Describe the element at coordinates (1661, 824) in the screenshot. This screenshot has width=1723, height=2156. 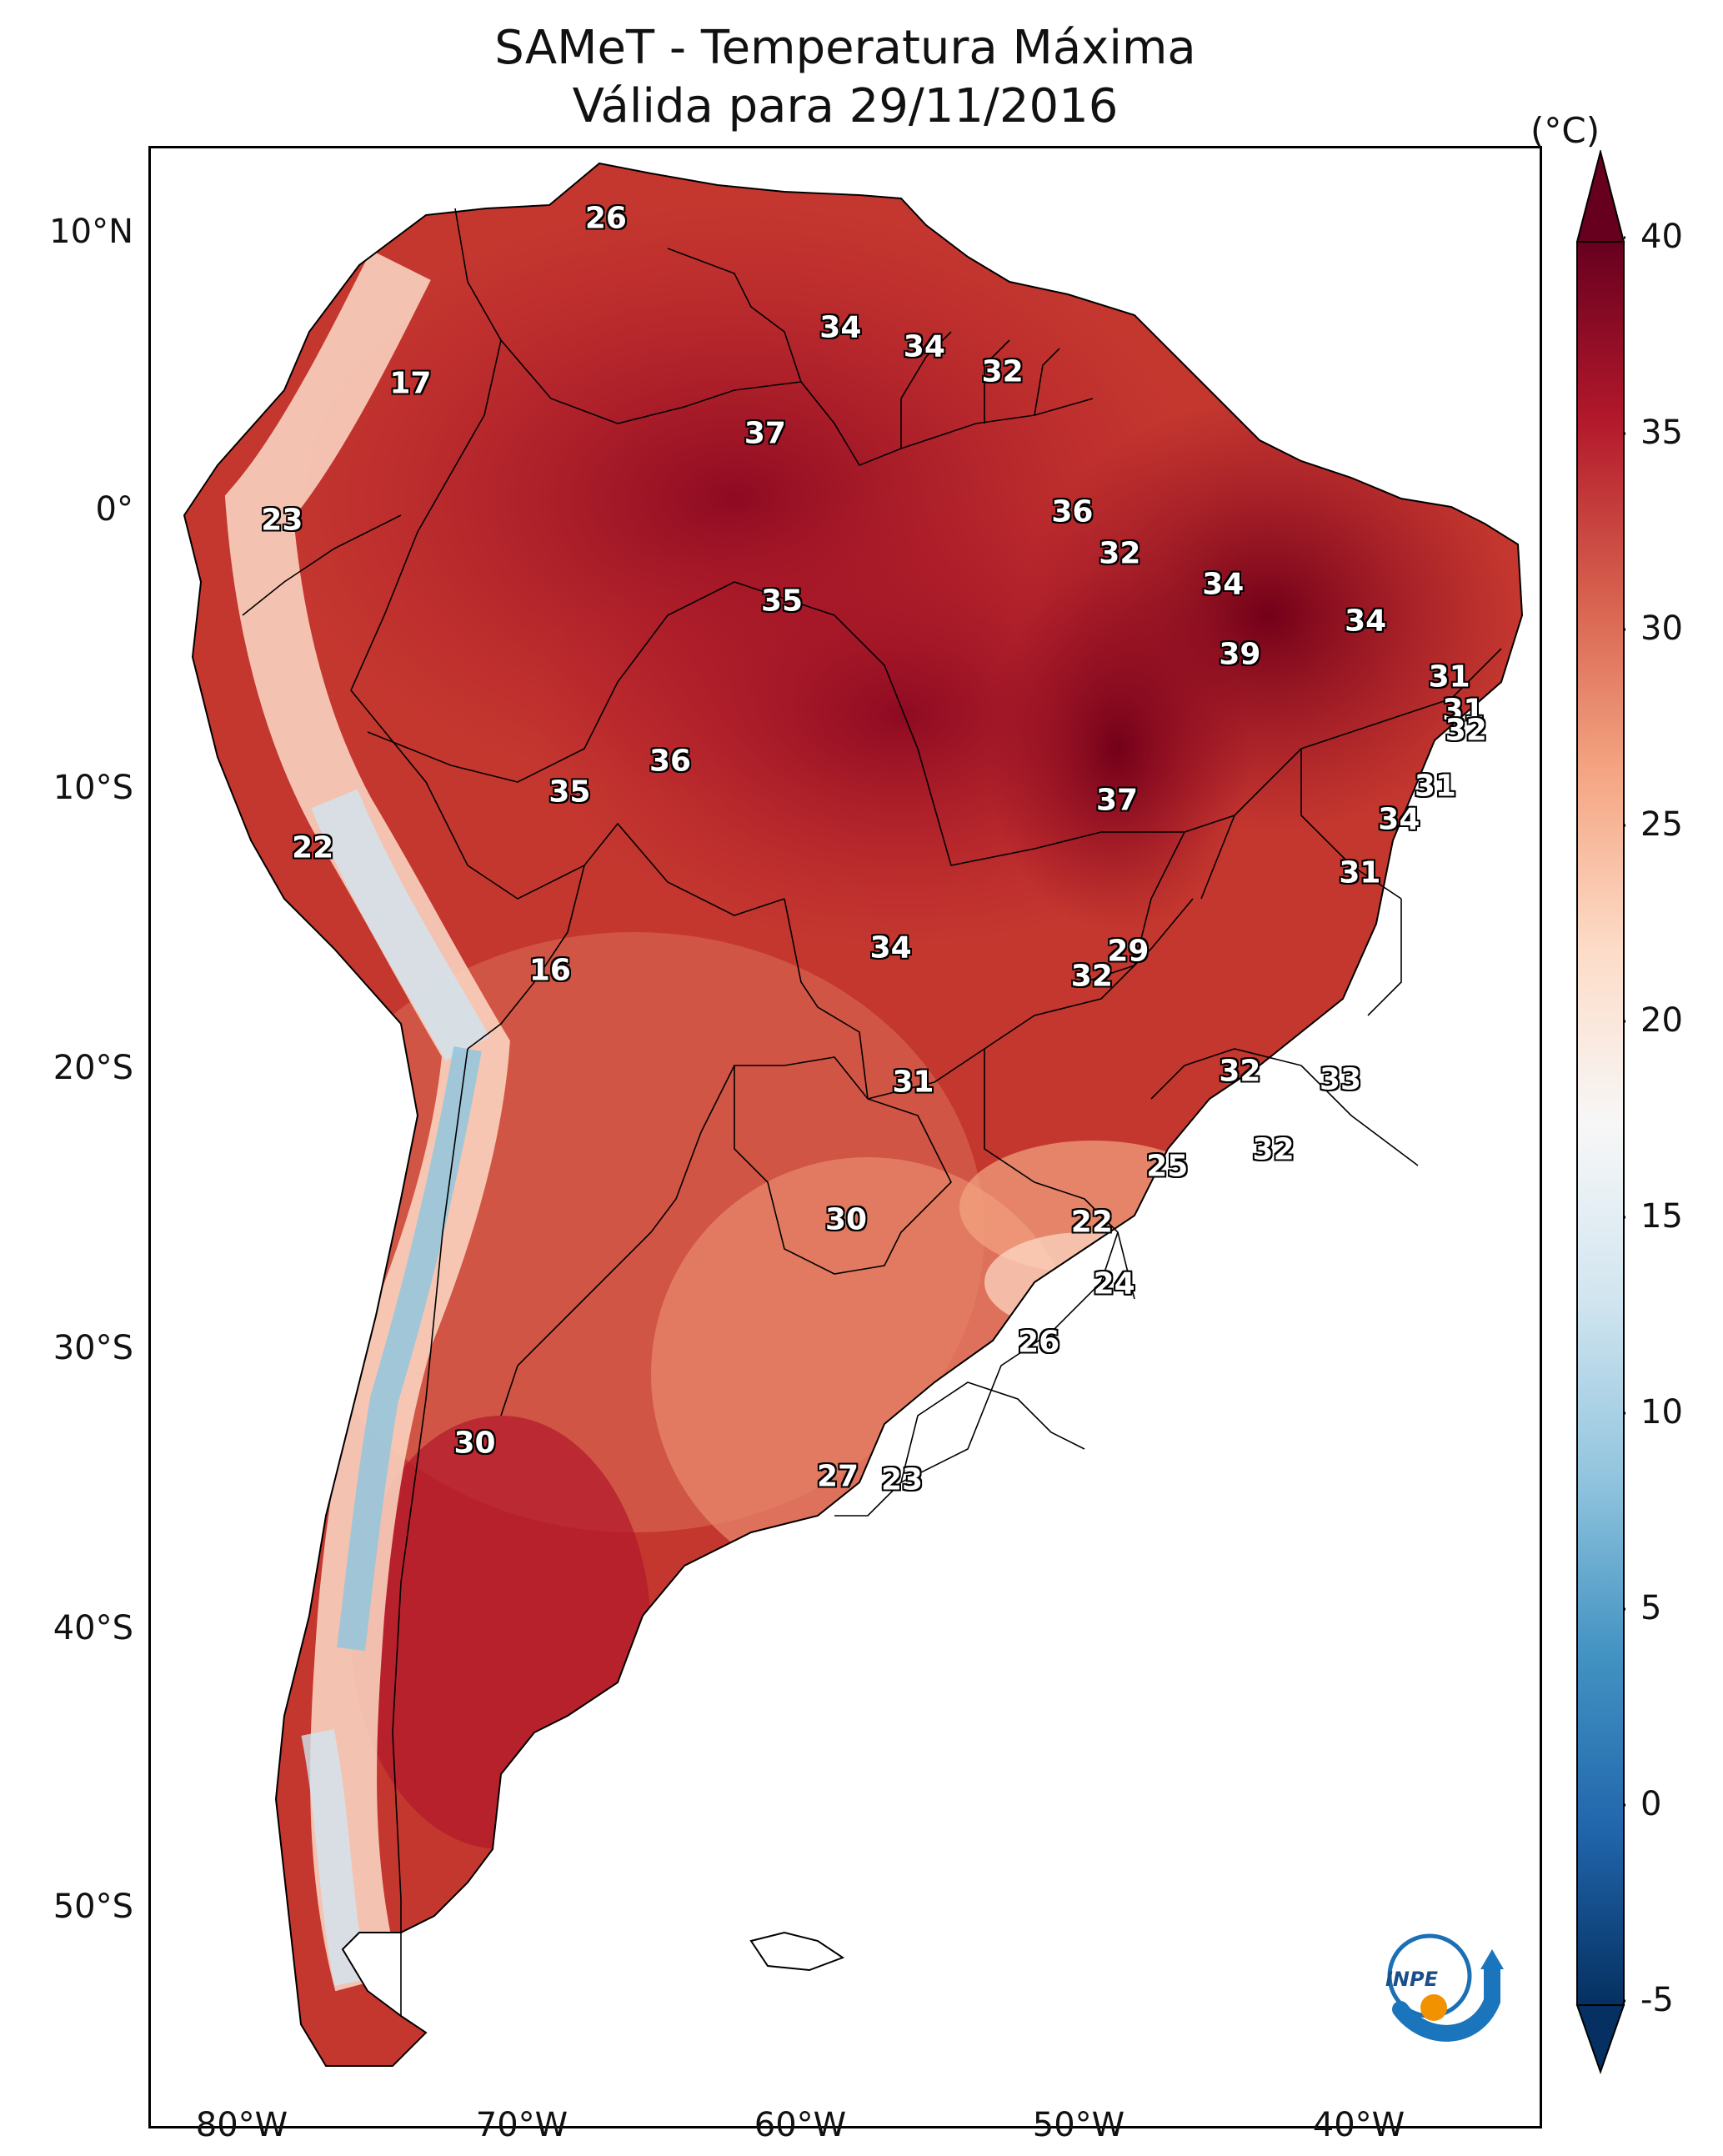
I see `colorbar-tick-label: 25` at that location.